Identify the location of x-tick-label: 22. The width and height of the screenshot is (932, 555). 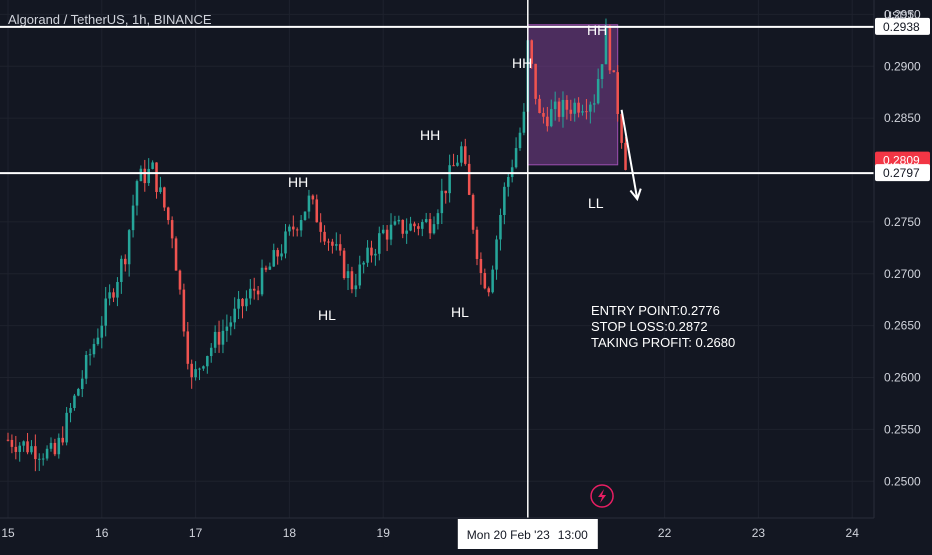
(665, 533).